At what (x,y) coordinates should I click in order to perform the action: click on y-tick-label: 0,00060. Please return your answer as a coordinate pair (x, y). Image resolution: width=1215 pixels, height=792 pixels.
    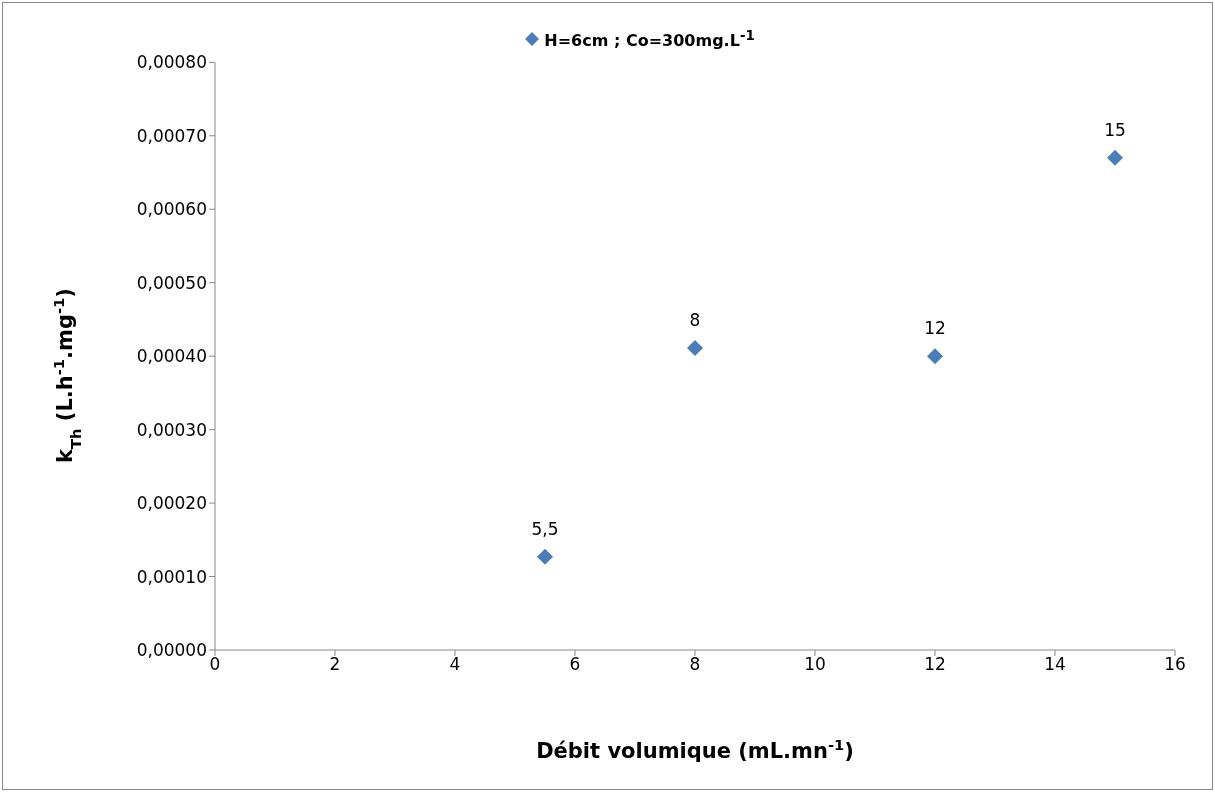
    Looking at the image, I should click on (171, 209).